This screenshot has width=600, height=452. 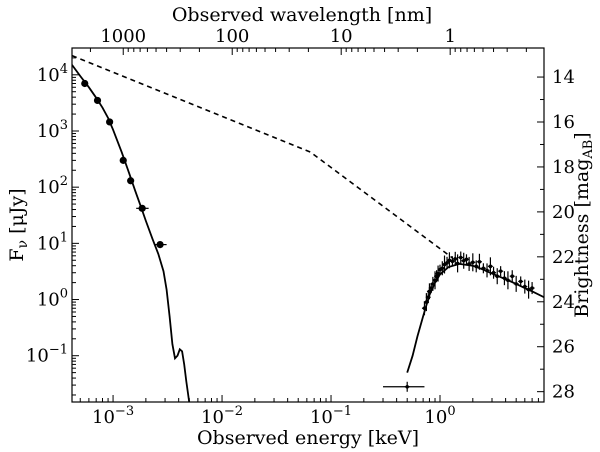 What do you see at coordinates (52, 186) in the screenshot?
I see `y-tick-label: 10²` at bounding box center [52, 186].